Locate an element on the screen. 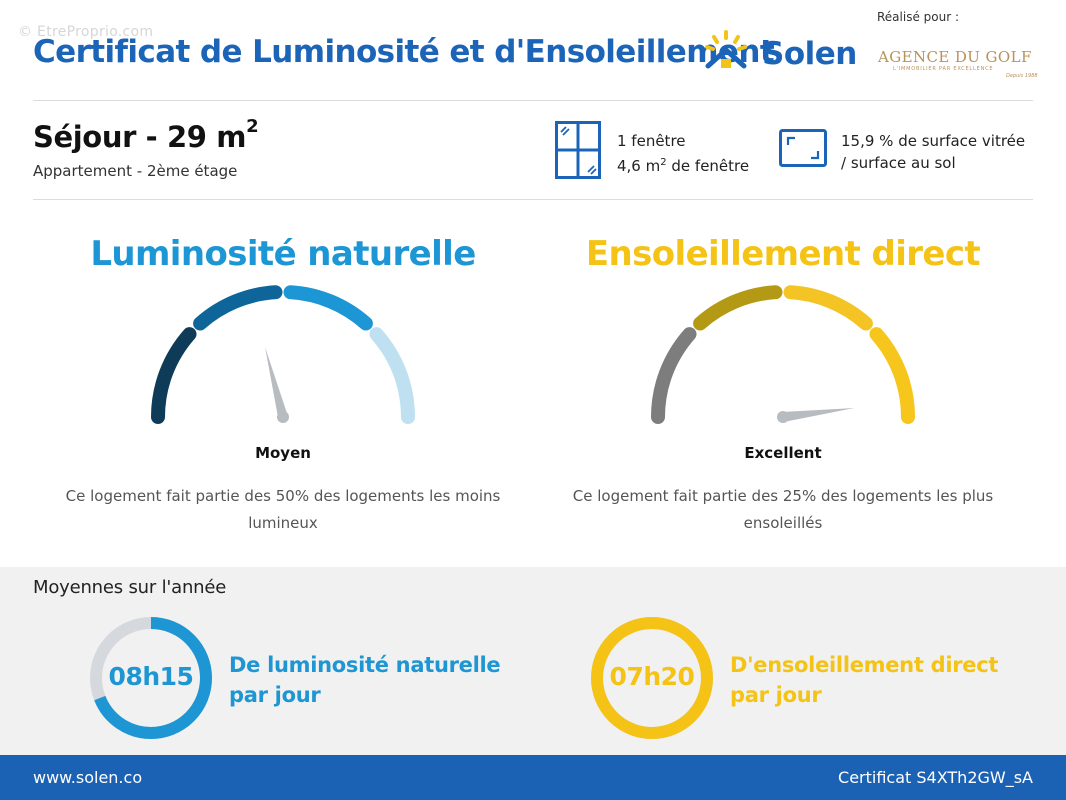 The image size is (1066, 800). solen-logo is located at coordinates (784, 53).